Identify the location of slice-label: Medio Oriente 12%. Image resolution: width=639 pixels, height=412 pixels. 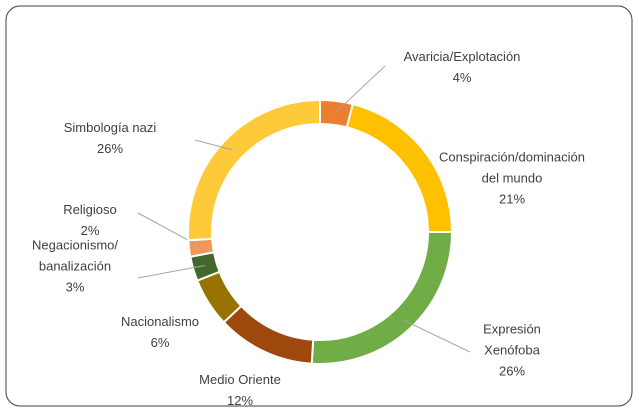
(240, 390).